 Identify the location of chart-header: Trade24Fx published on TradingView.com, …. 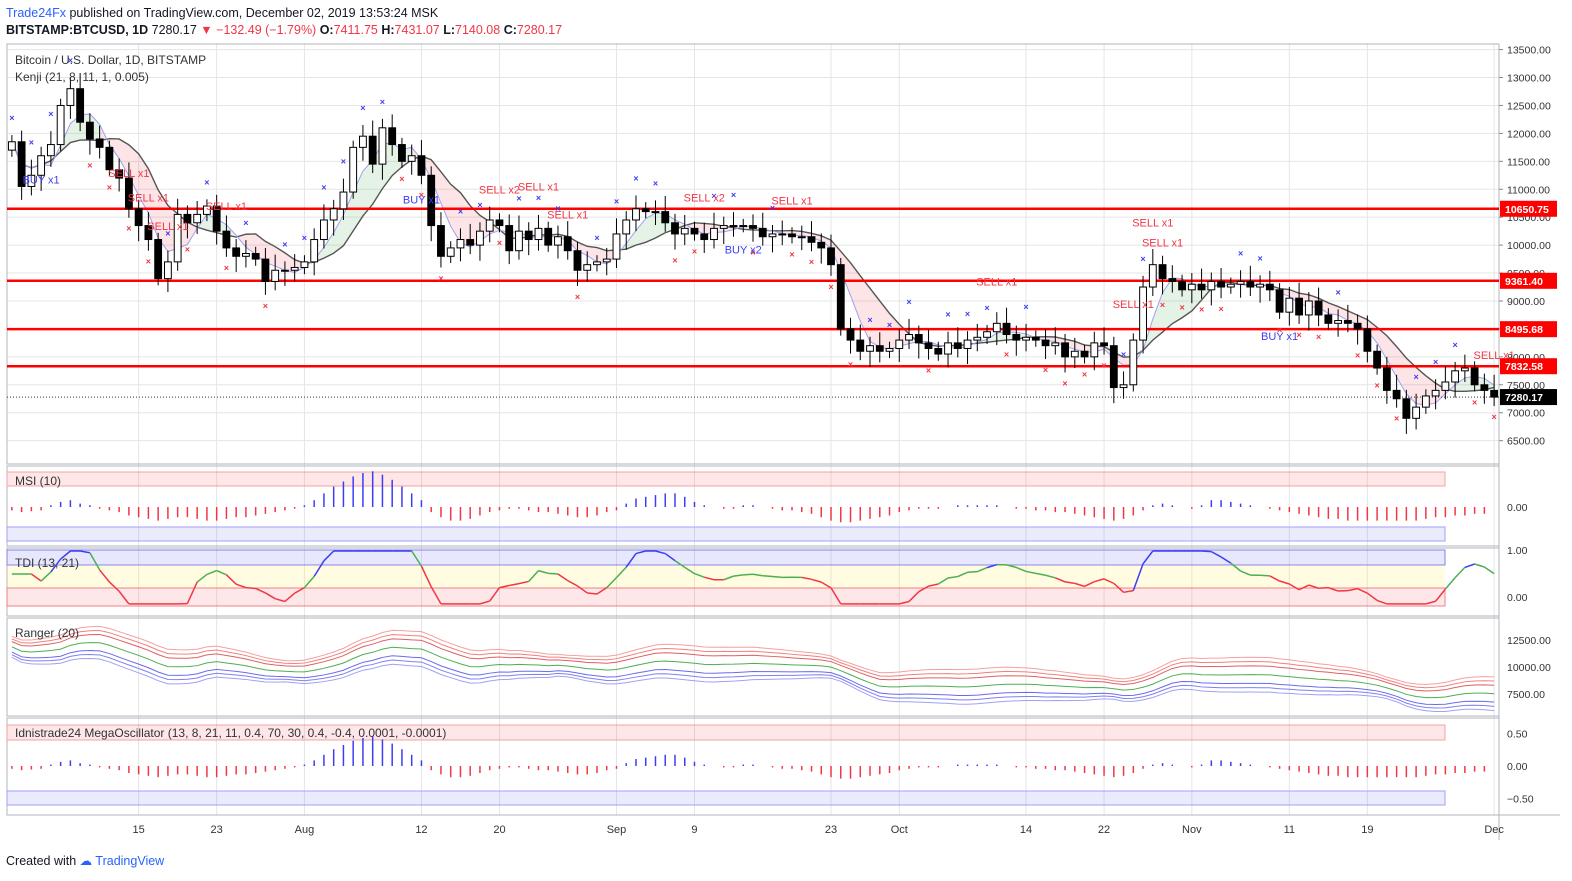
(284, 22).